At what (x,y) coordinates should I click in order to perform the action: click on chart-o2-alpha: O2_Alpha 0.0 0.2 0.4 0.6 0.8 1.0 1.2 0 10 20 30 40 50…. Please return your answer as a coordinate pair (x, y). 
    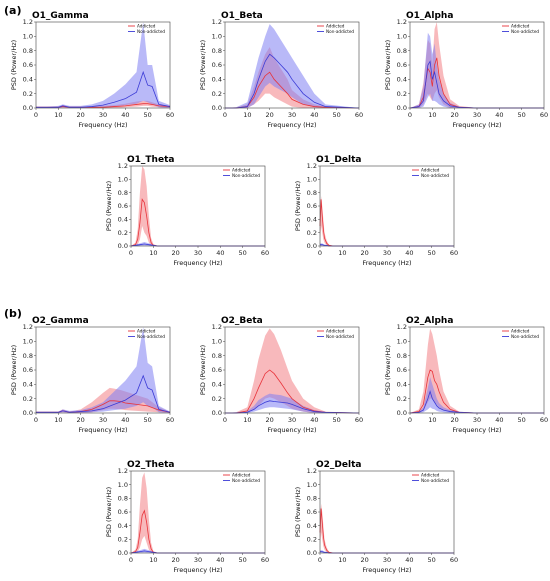
    Looking at the image, I should click on (466, 375).